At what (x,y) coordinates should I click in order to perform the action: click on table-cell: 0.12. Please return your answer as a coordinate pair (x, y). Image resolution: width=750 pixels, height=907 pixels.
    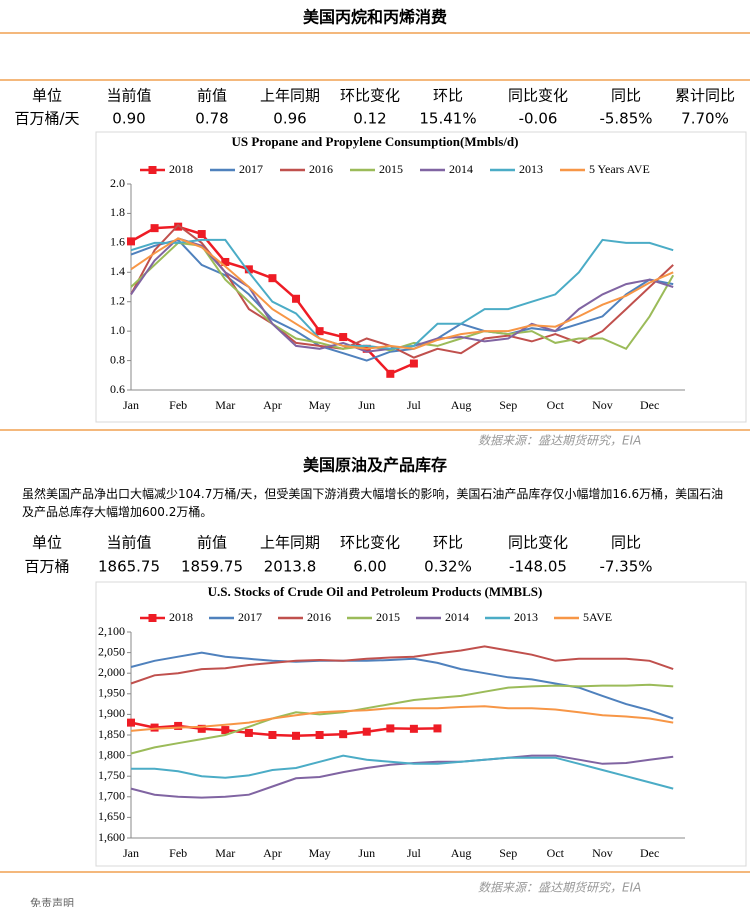
    Looking at the image, I should click on (369, 119).